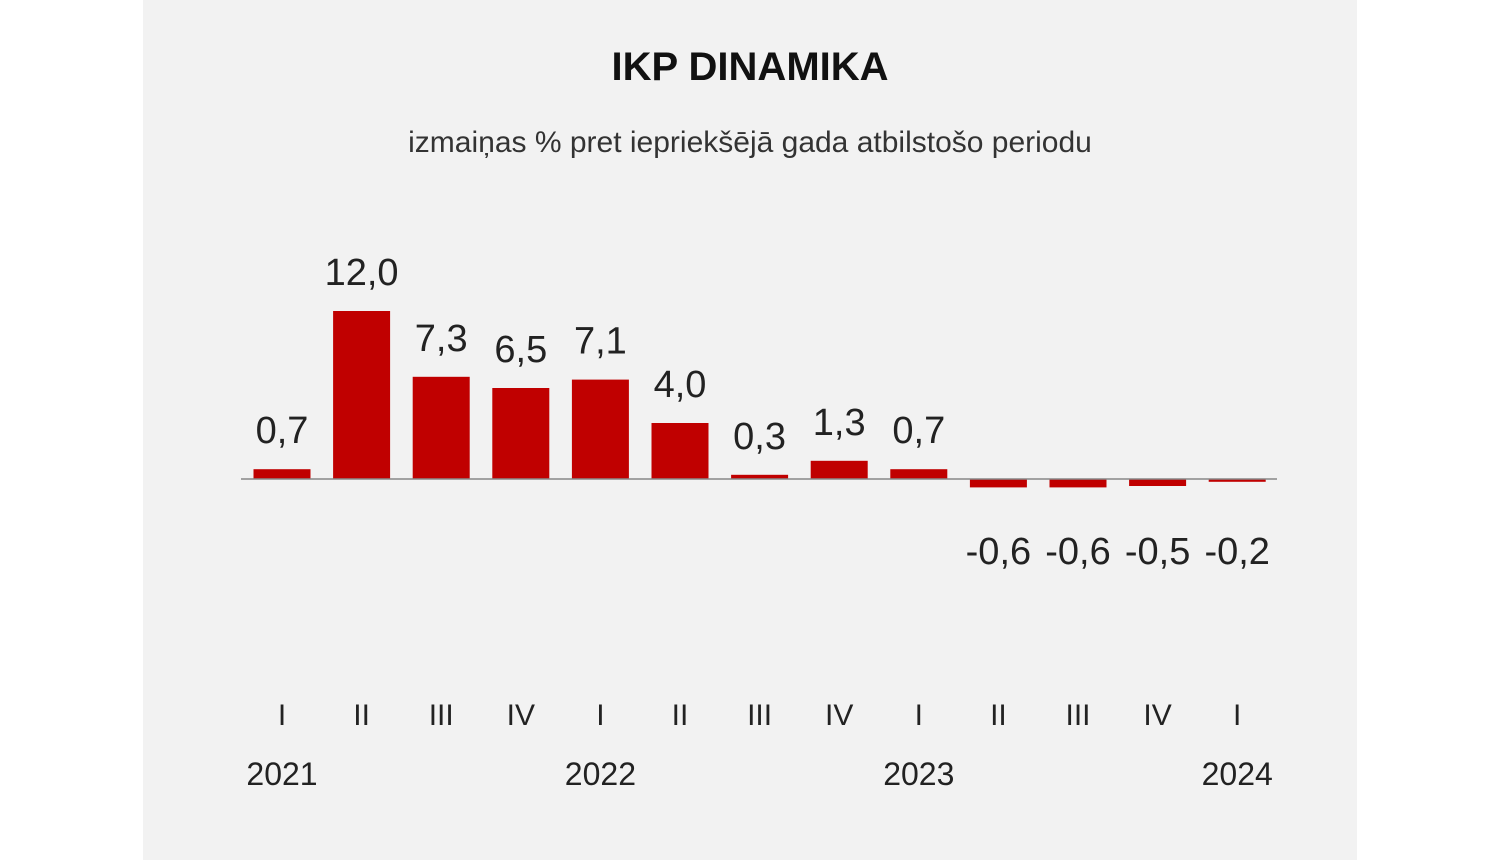 The image size is (1500, 860). Describe the element at coordinates (1236, 552) in the screenshot. I see `bar-value-label: -0,2` at that location.